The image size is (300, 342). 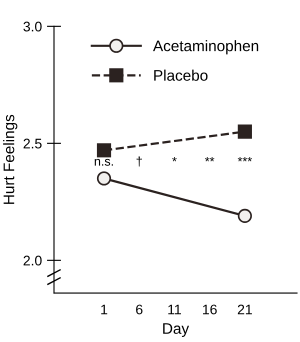 What do you see at coordinates (205, 47) in the screenshot?
I see `legend-label: Acetaminophen` at bounding box center [205, 47].